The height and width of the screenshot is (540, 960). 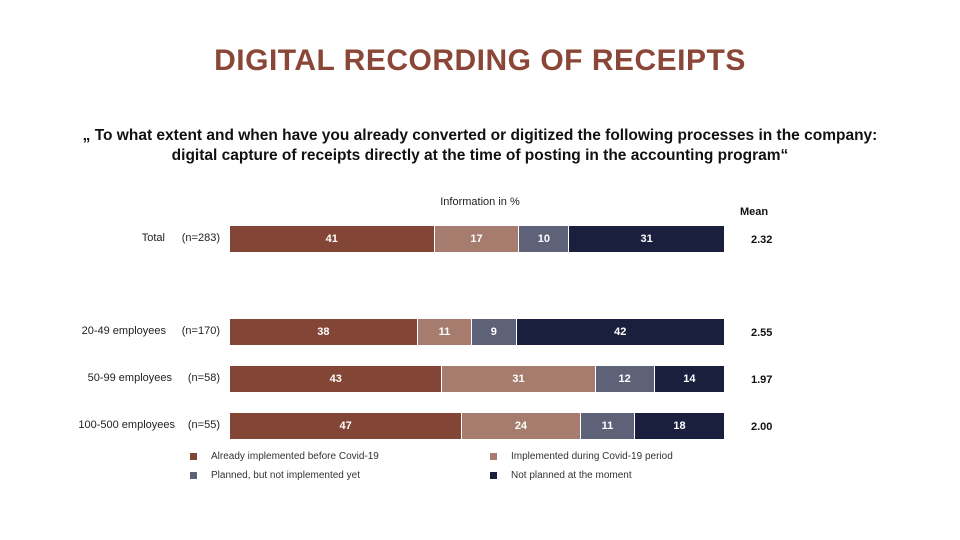 I want to click on legend-item: Implemented during Covid-19 period, so click(x=581, y=456).